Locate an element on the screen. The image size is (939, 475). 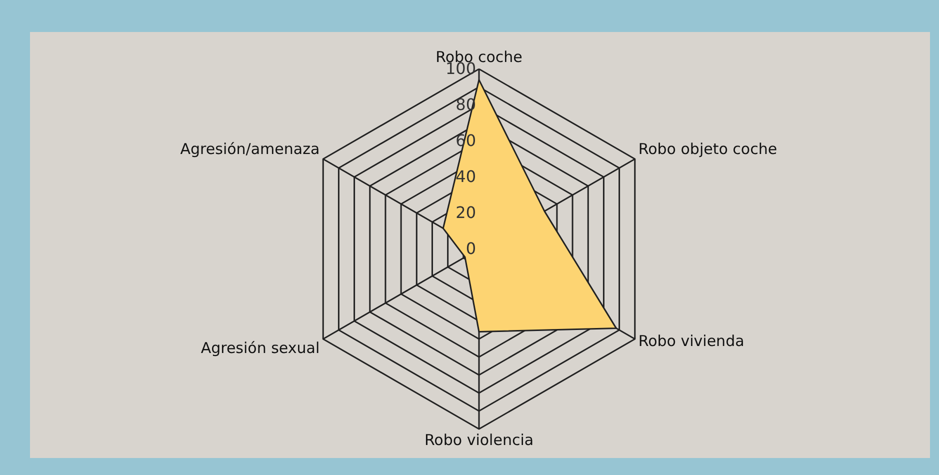
y-tick-label: 40 is located at coordinates (466, 176).